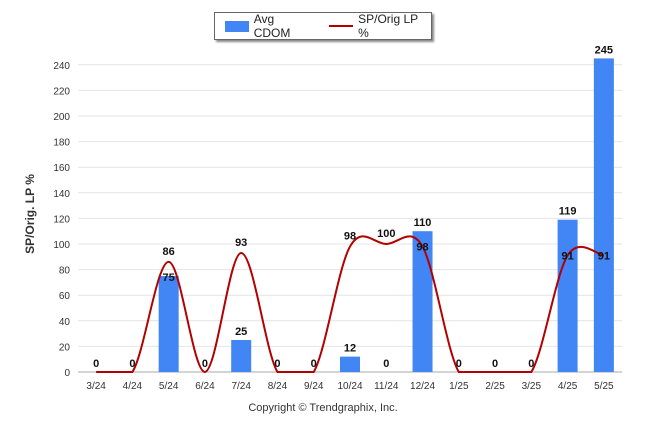 The width and height of the screenshot is (646, 434). I want to click on y-tick-label: 120, so click(61, 219).